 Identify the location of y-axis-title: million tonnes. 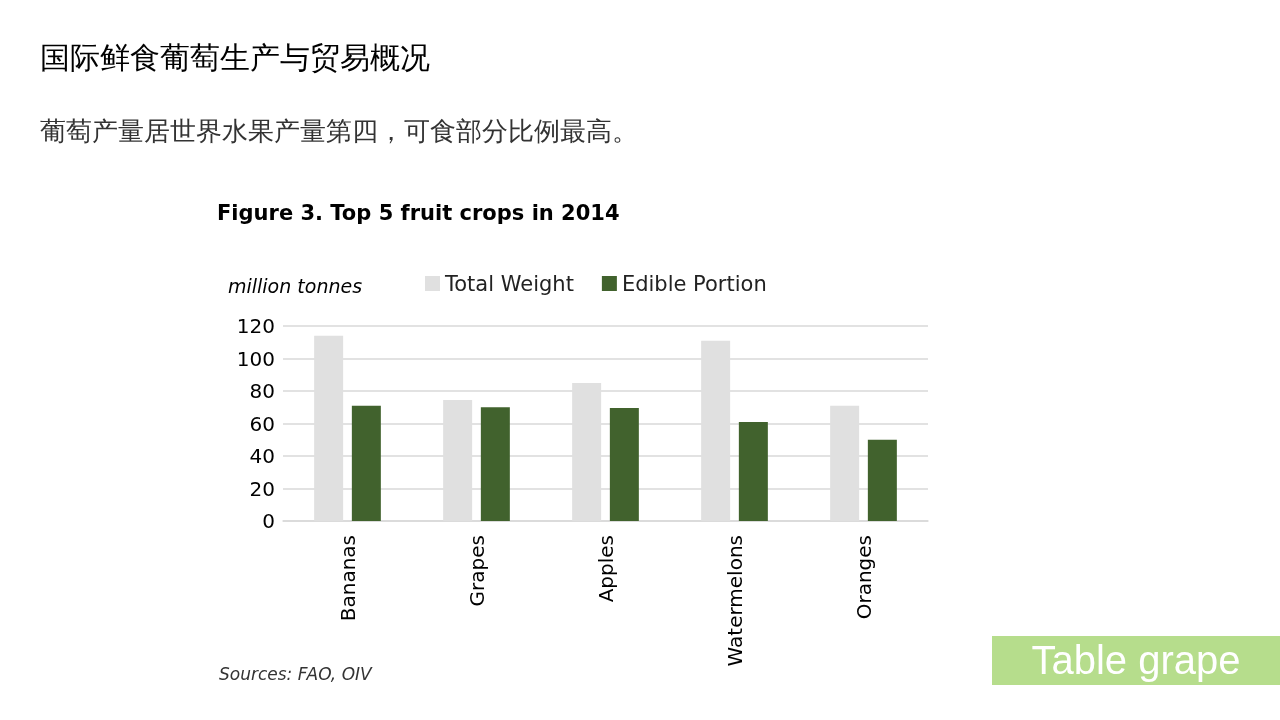
(295, 286).